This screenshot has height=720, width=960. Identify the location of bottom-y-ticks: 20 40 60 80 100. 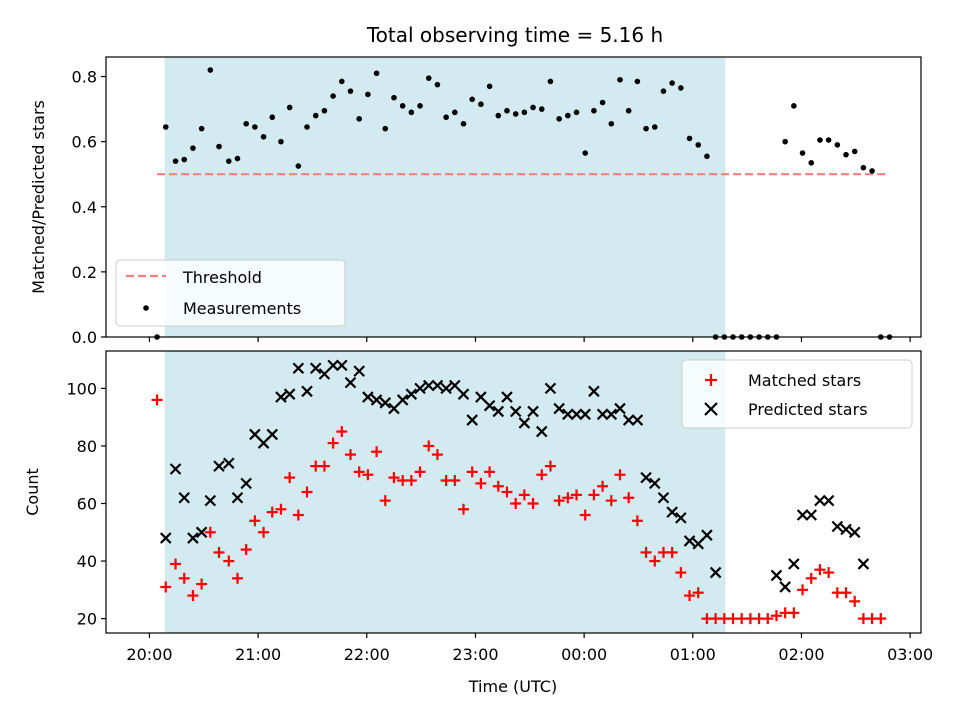
(86, 504).